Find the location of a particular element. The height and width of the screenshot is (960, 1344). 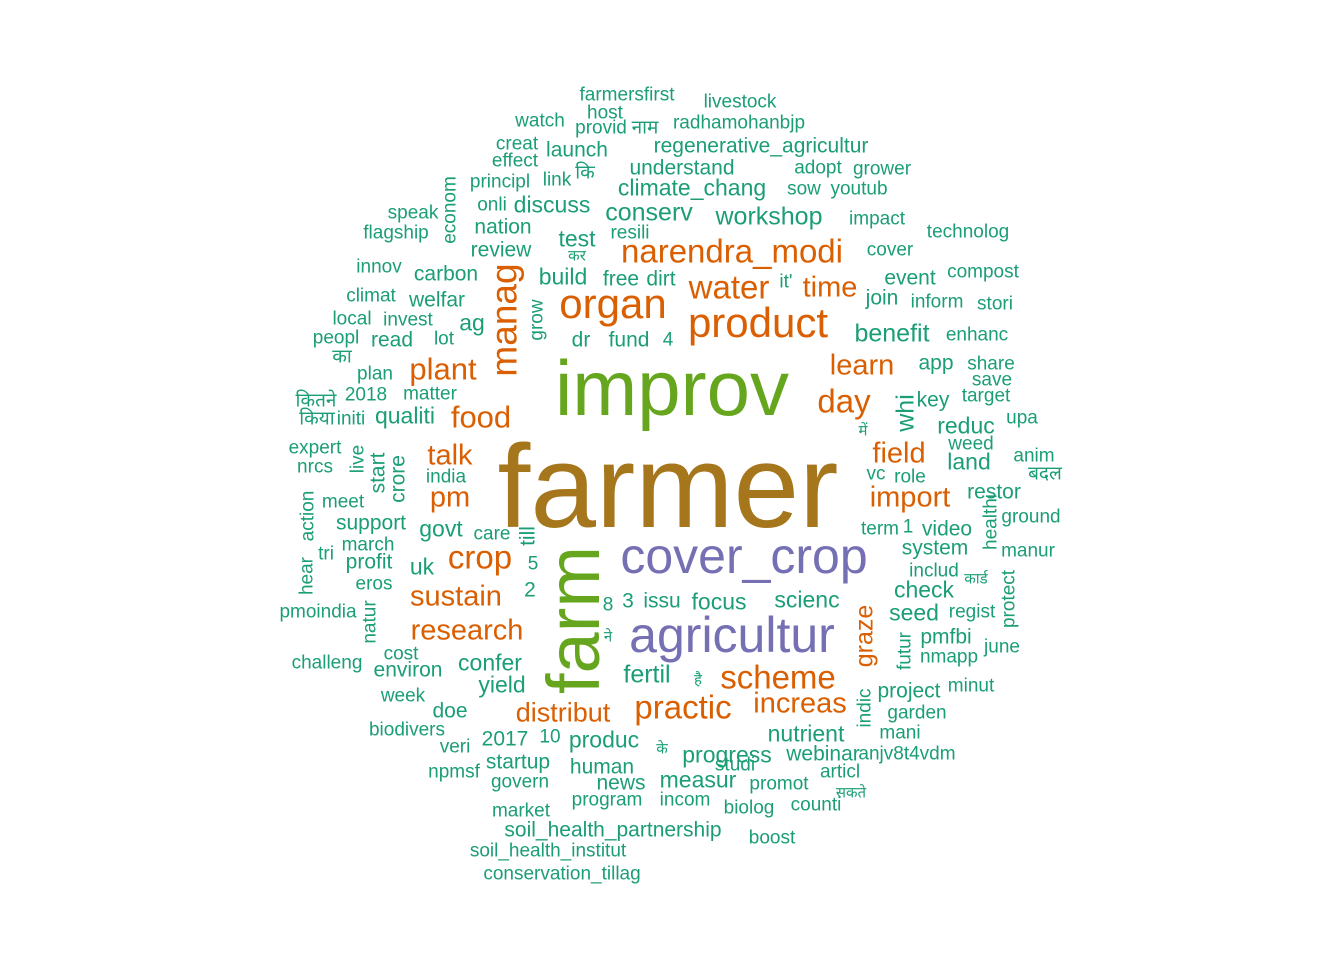

word-161: है is located at coordinates (698, 680).